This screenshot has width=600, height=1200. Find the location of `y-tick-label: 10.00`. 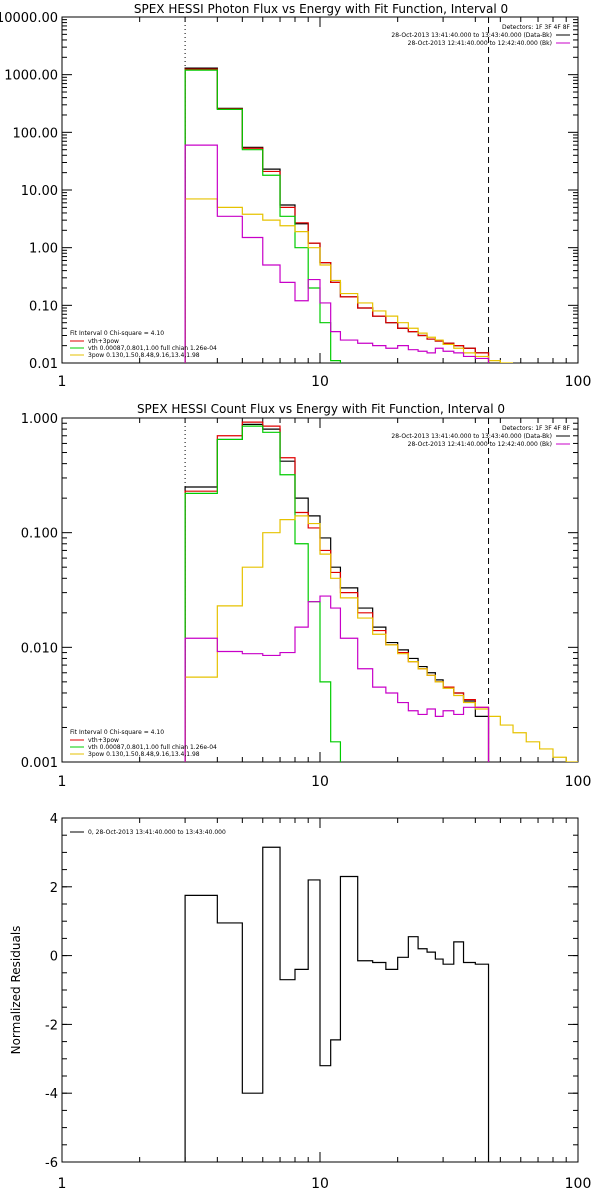

y-tick-label: 10.00 is located at coordinates (39, 191).